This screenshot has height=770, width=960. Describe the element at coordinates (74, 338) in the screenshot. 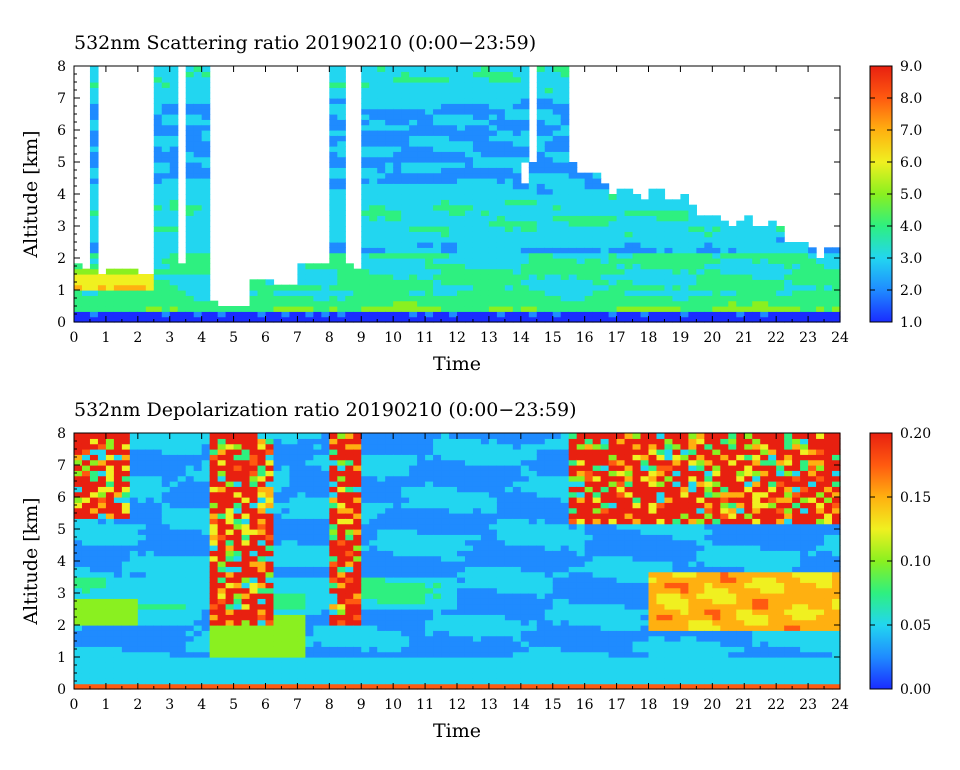

I see `x-tick-label: 0` at that location.